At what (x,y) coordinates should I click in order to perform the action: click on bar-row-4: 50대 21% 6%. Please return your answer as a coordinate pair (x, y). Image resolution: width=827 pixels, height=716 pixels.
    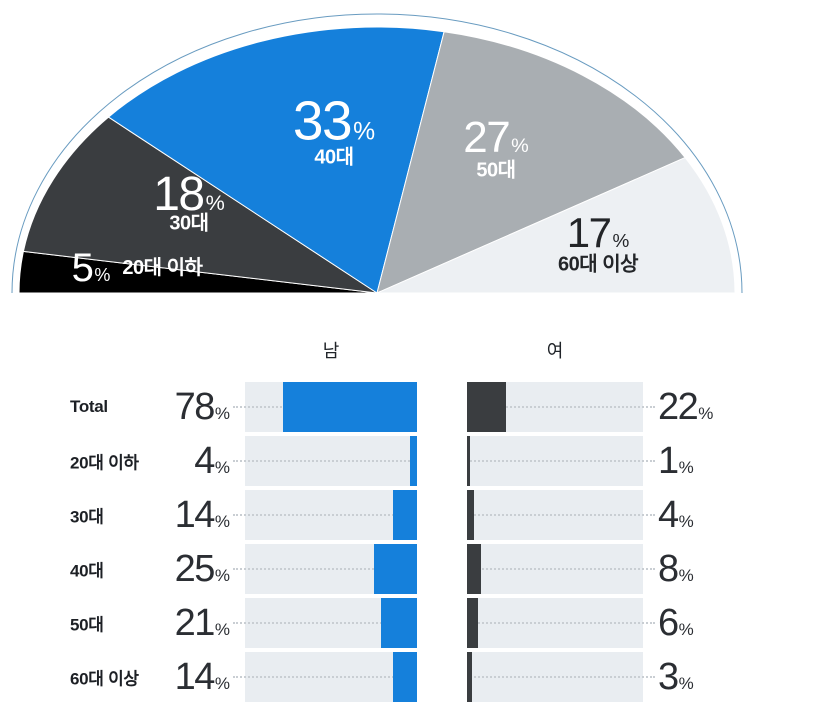
    Looking at the image, I should click on (413, 623).